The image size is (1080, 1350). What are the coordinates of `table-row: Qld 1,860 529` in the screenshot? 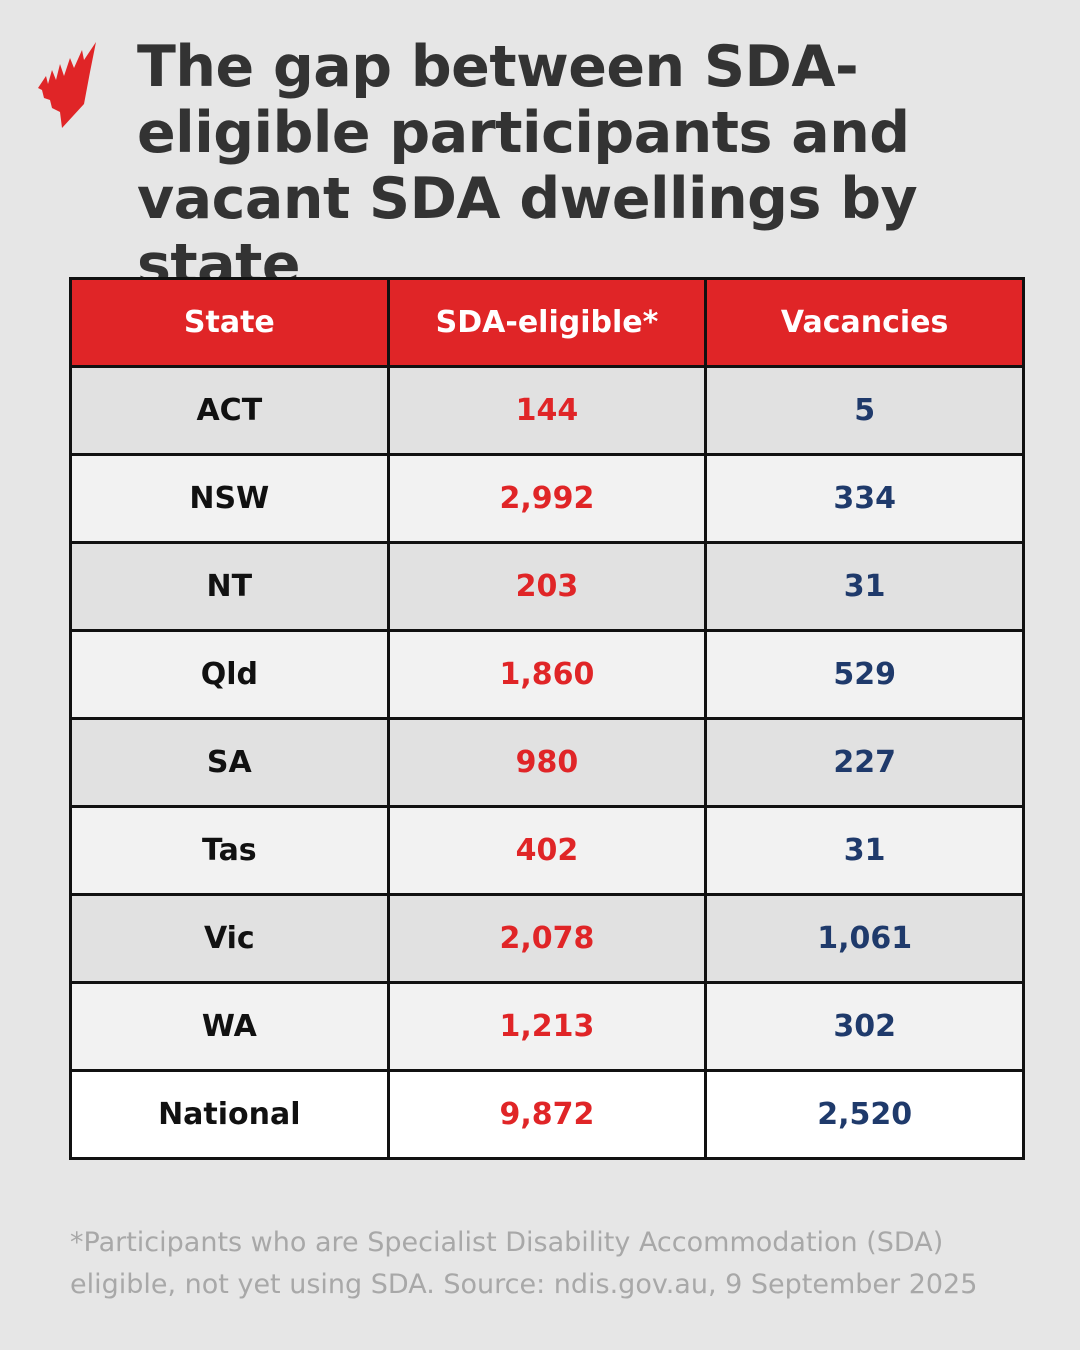 It's located at (547, 674).